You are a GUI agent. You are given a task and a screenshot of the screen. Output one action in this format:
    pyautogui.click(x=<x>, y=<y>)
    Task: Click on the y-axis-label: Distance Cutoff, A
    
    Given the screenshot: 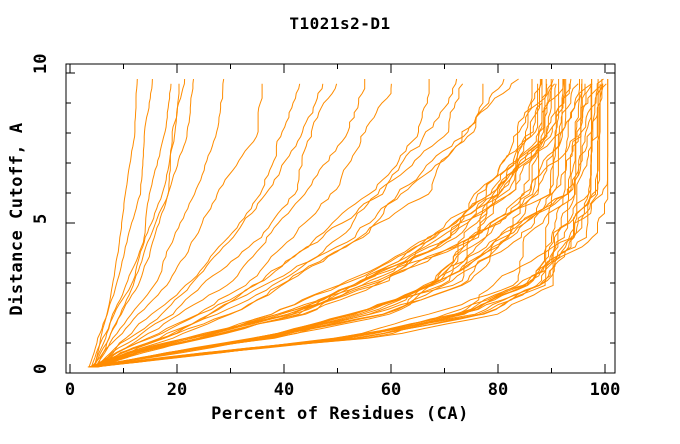 What is the action you would take?
    pyautogui.click(x=17, y=218)
    